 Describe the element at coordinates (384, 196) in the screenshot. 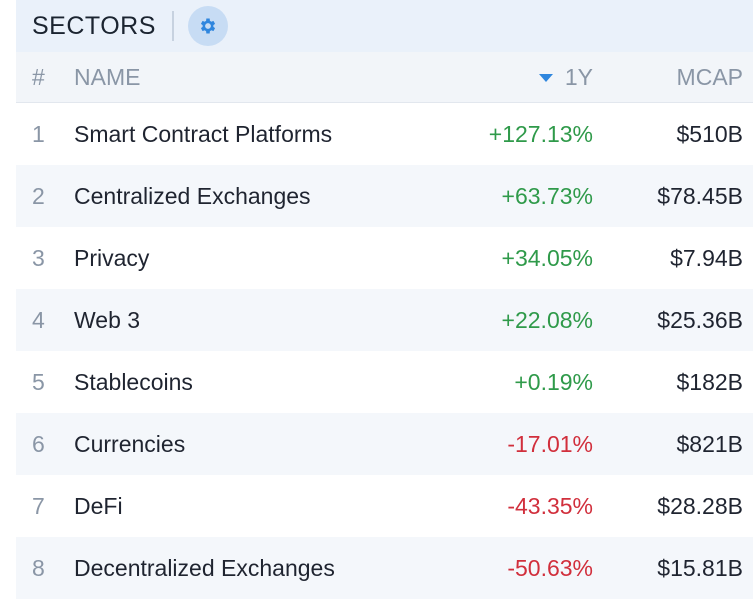

I see `table-row: 2 Centralized Exchanges +63.73% $78.45B` at that location.